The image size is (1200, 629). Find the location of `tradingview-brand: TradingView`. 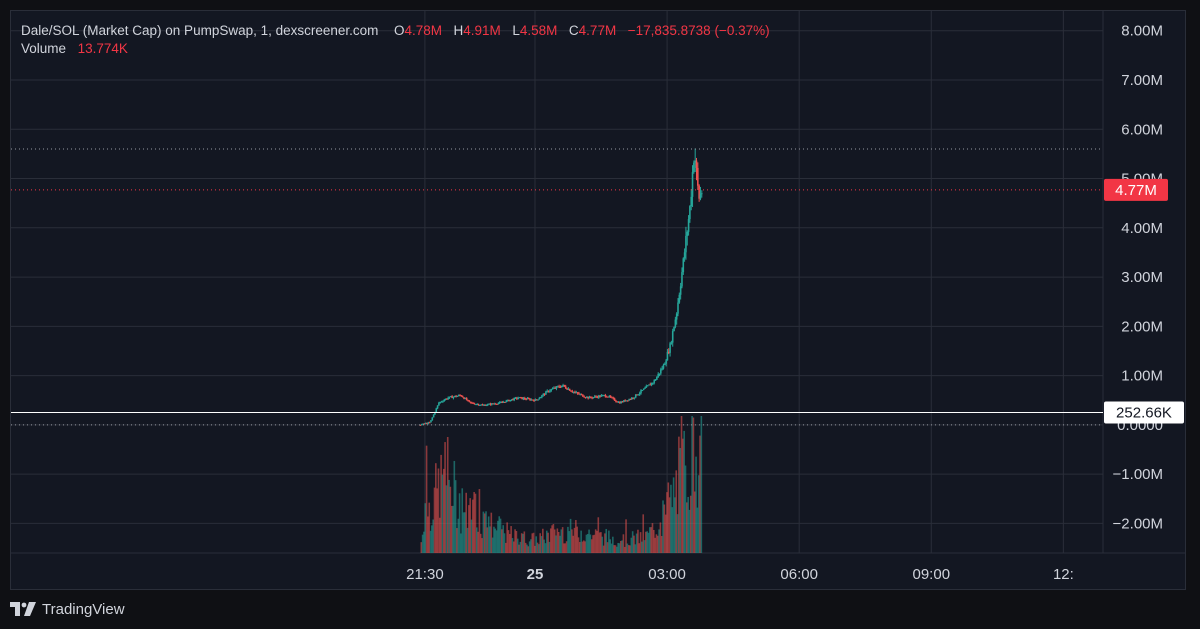

tradingview-brand: TradingView is located at coordinates (83, 609).